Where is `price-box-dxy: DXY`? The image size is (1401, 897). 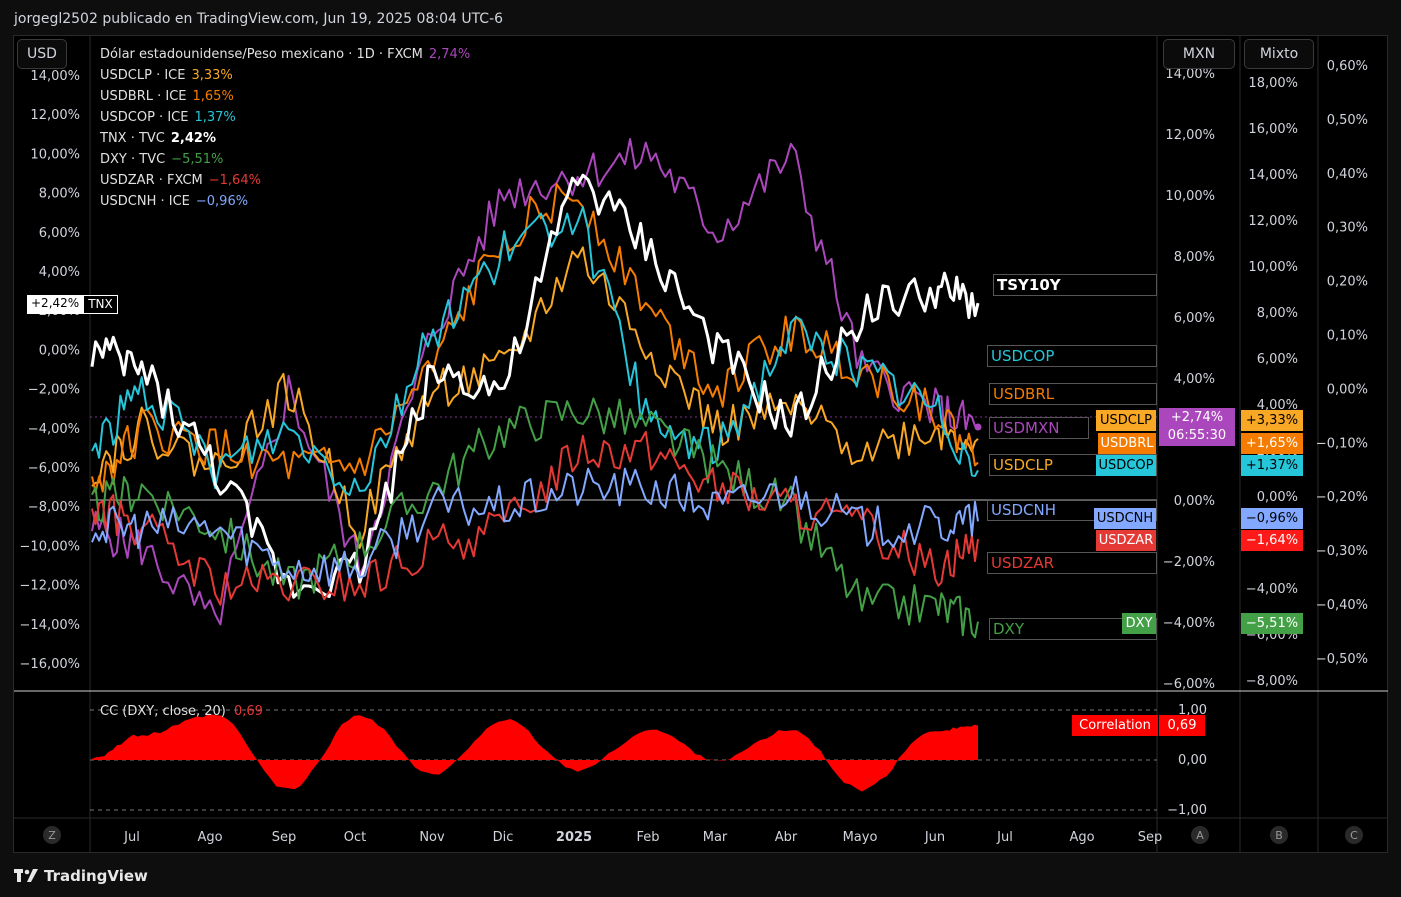 price-box-dxy: DXY is located at coordinates (1139, 623).